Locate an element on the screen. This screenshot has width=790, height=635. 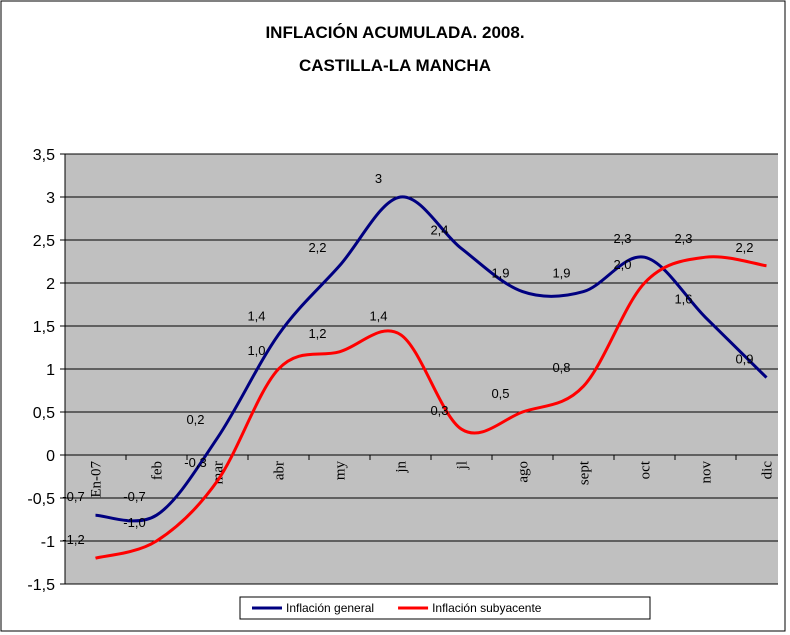
y-tick-label: -0,5 is located at coordinates (41, 499).